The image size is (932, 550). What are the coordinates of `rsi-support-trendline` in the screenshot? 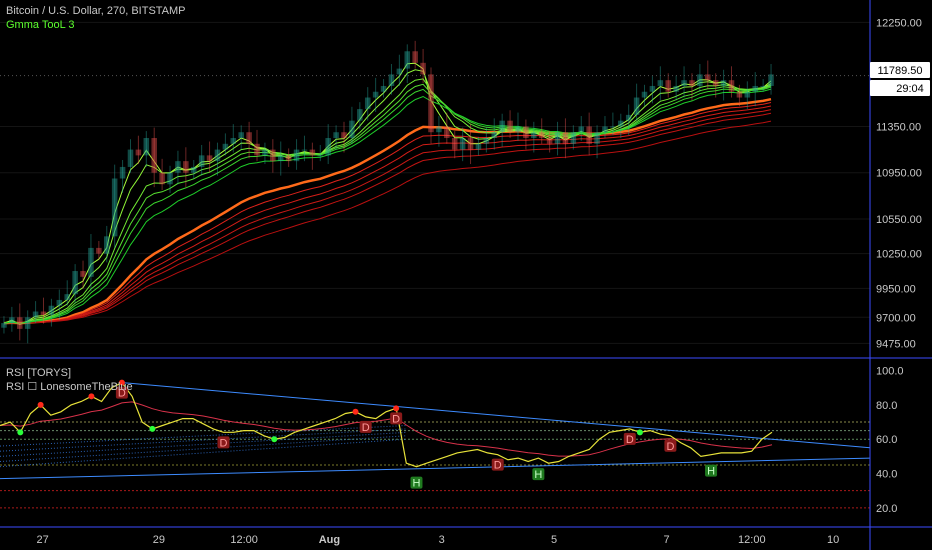 It's located at (435, 468).